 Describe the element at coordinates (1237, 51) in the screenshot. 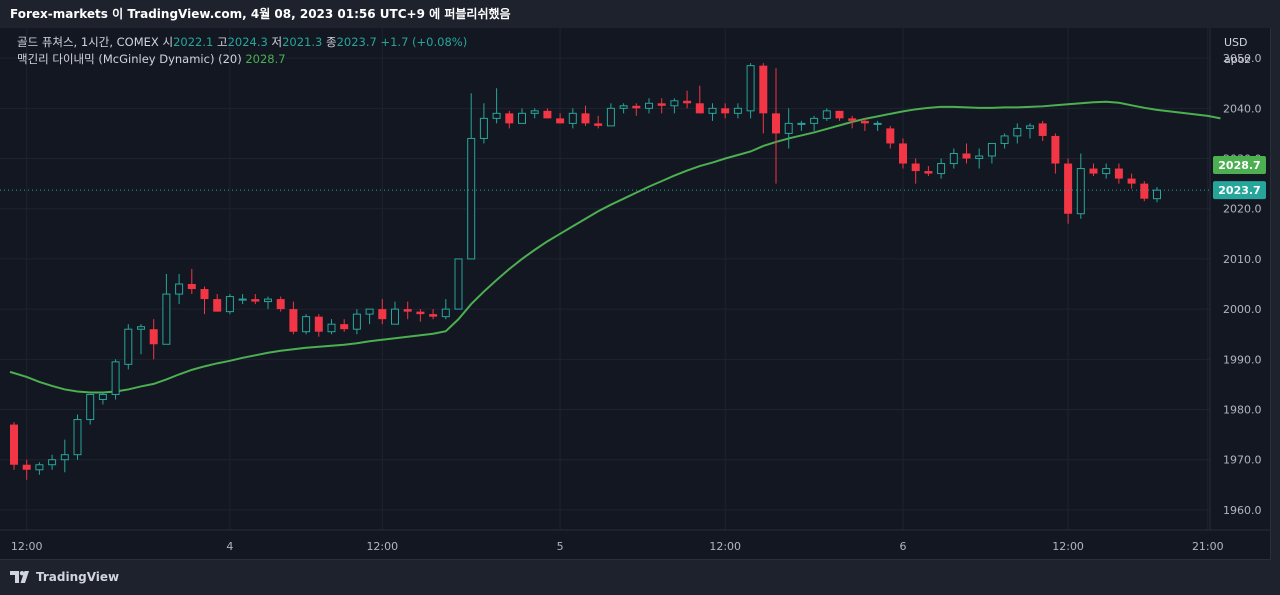

I see `currency-label: USD apoz` at that location.